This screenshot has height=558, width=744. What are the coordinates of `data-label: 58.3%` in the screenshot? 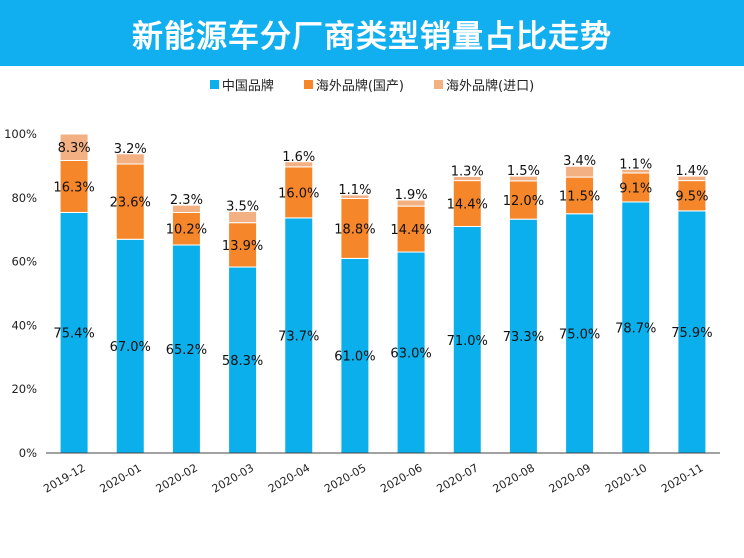 It's located at (242, 361).